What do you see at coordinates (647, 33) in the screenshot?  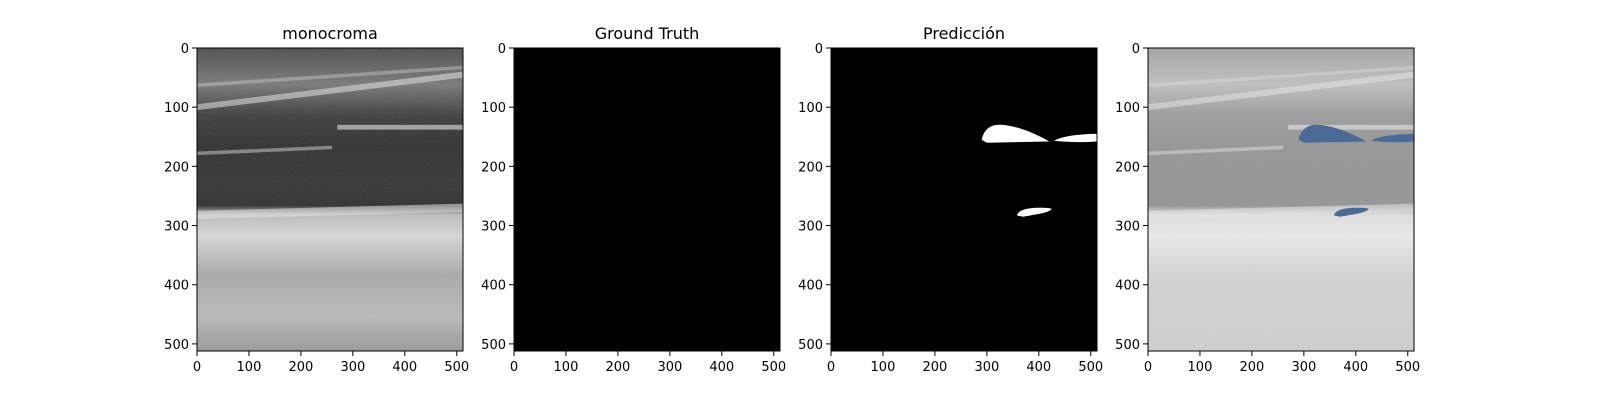 I see `panel-title: Ground Truth` at bounding box center [647, 33].